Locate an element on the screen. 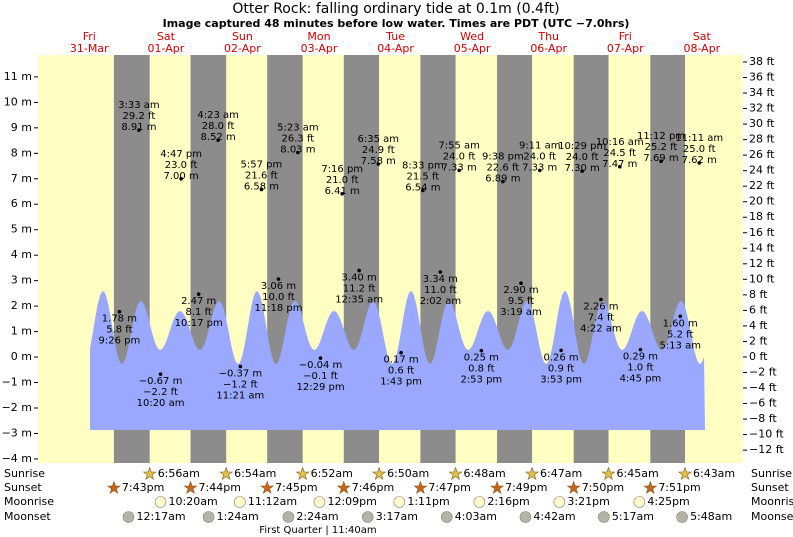 The height and width of the screenshot is (537, 793). row-time: 7:43pm is located at coordinates (143, 487).